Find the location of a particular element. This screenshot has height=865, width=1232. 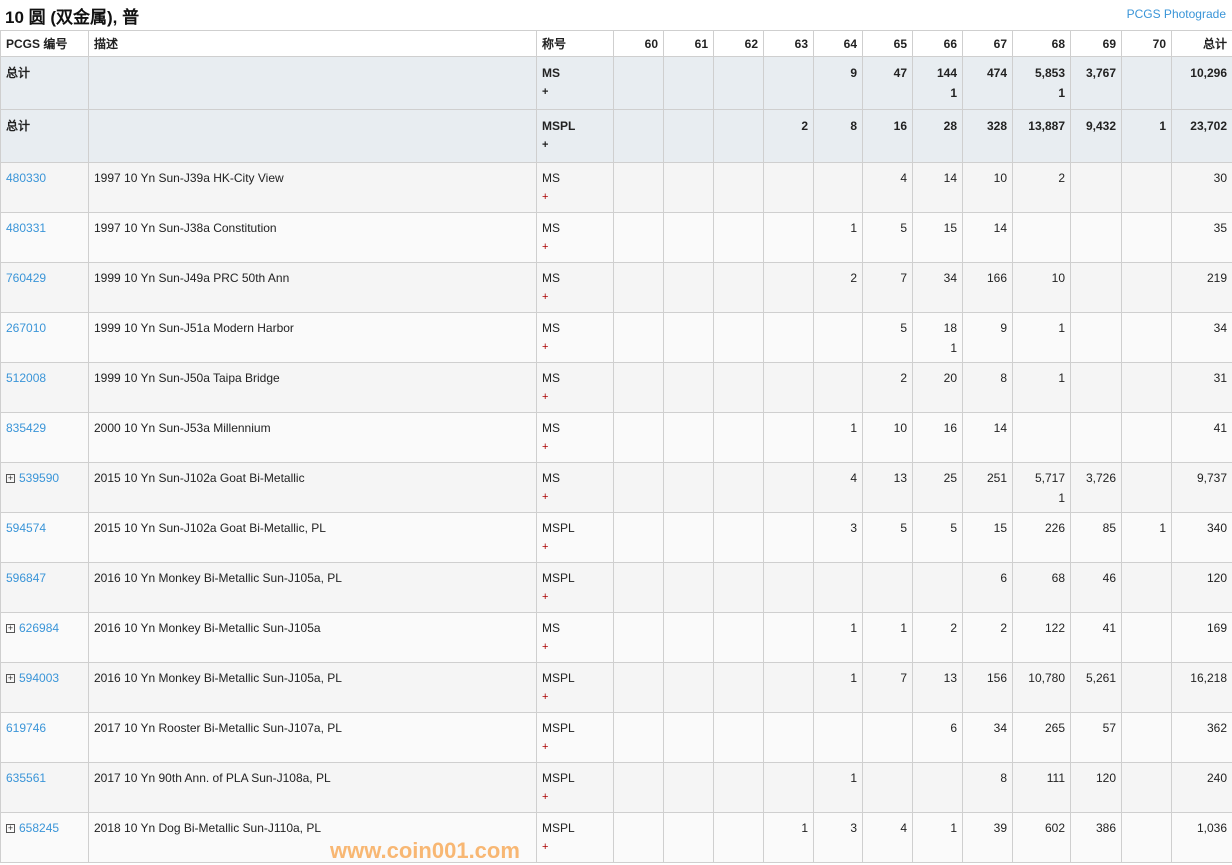

grade-67-cell: 15 is located at coordinates (987, 537).